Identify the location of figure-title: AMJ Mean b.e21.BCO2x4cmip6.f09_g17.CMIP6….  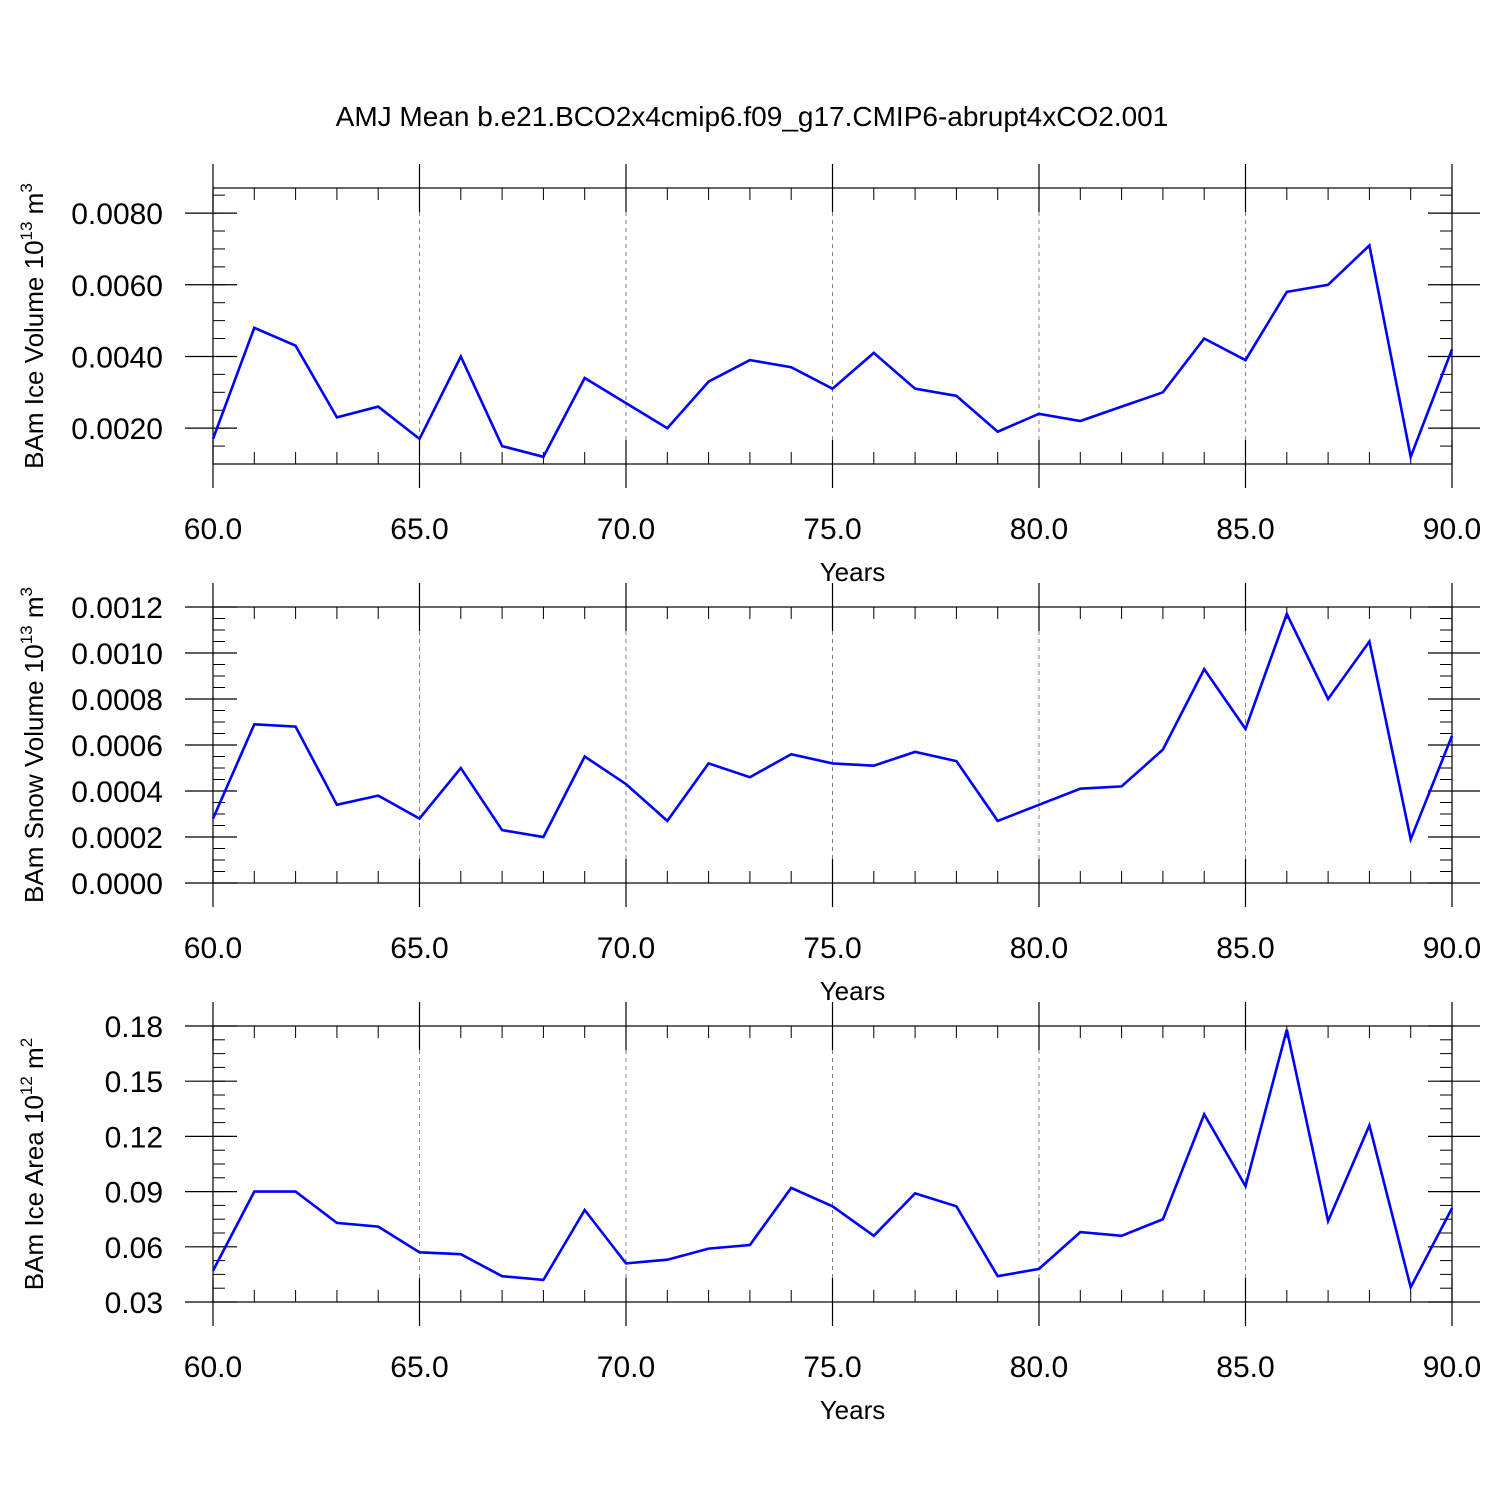
(752, 116).